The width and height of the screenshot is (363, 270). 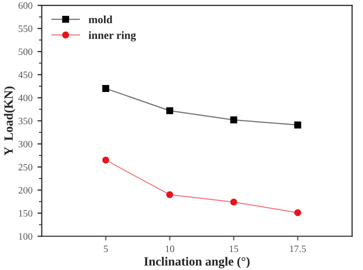 I want to click on y-tick-label: 550, so click(x=25, y=28).